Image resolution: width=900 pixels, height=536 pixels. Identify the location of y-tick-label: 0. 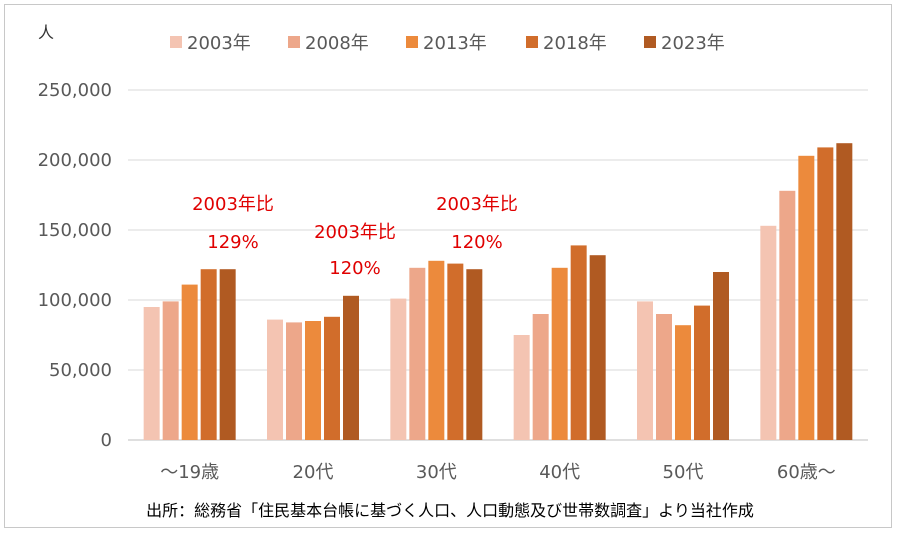
(106, 440).